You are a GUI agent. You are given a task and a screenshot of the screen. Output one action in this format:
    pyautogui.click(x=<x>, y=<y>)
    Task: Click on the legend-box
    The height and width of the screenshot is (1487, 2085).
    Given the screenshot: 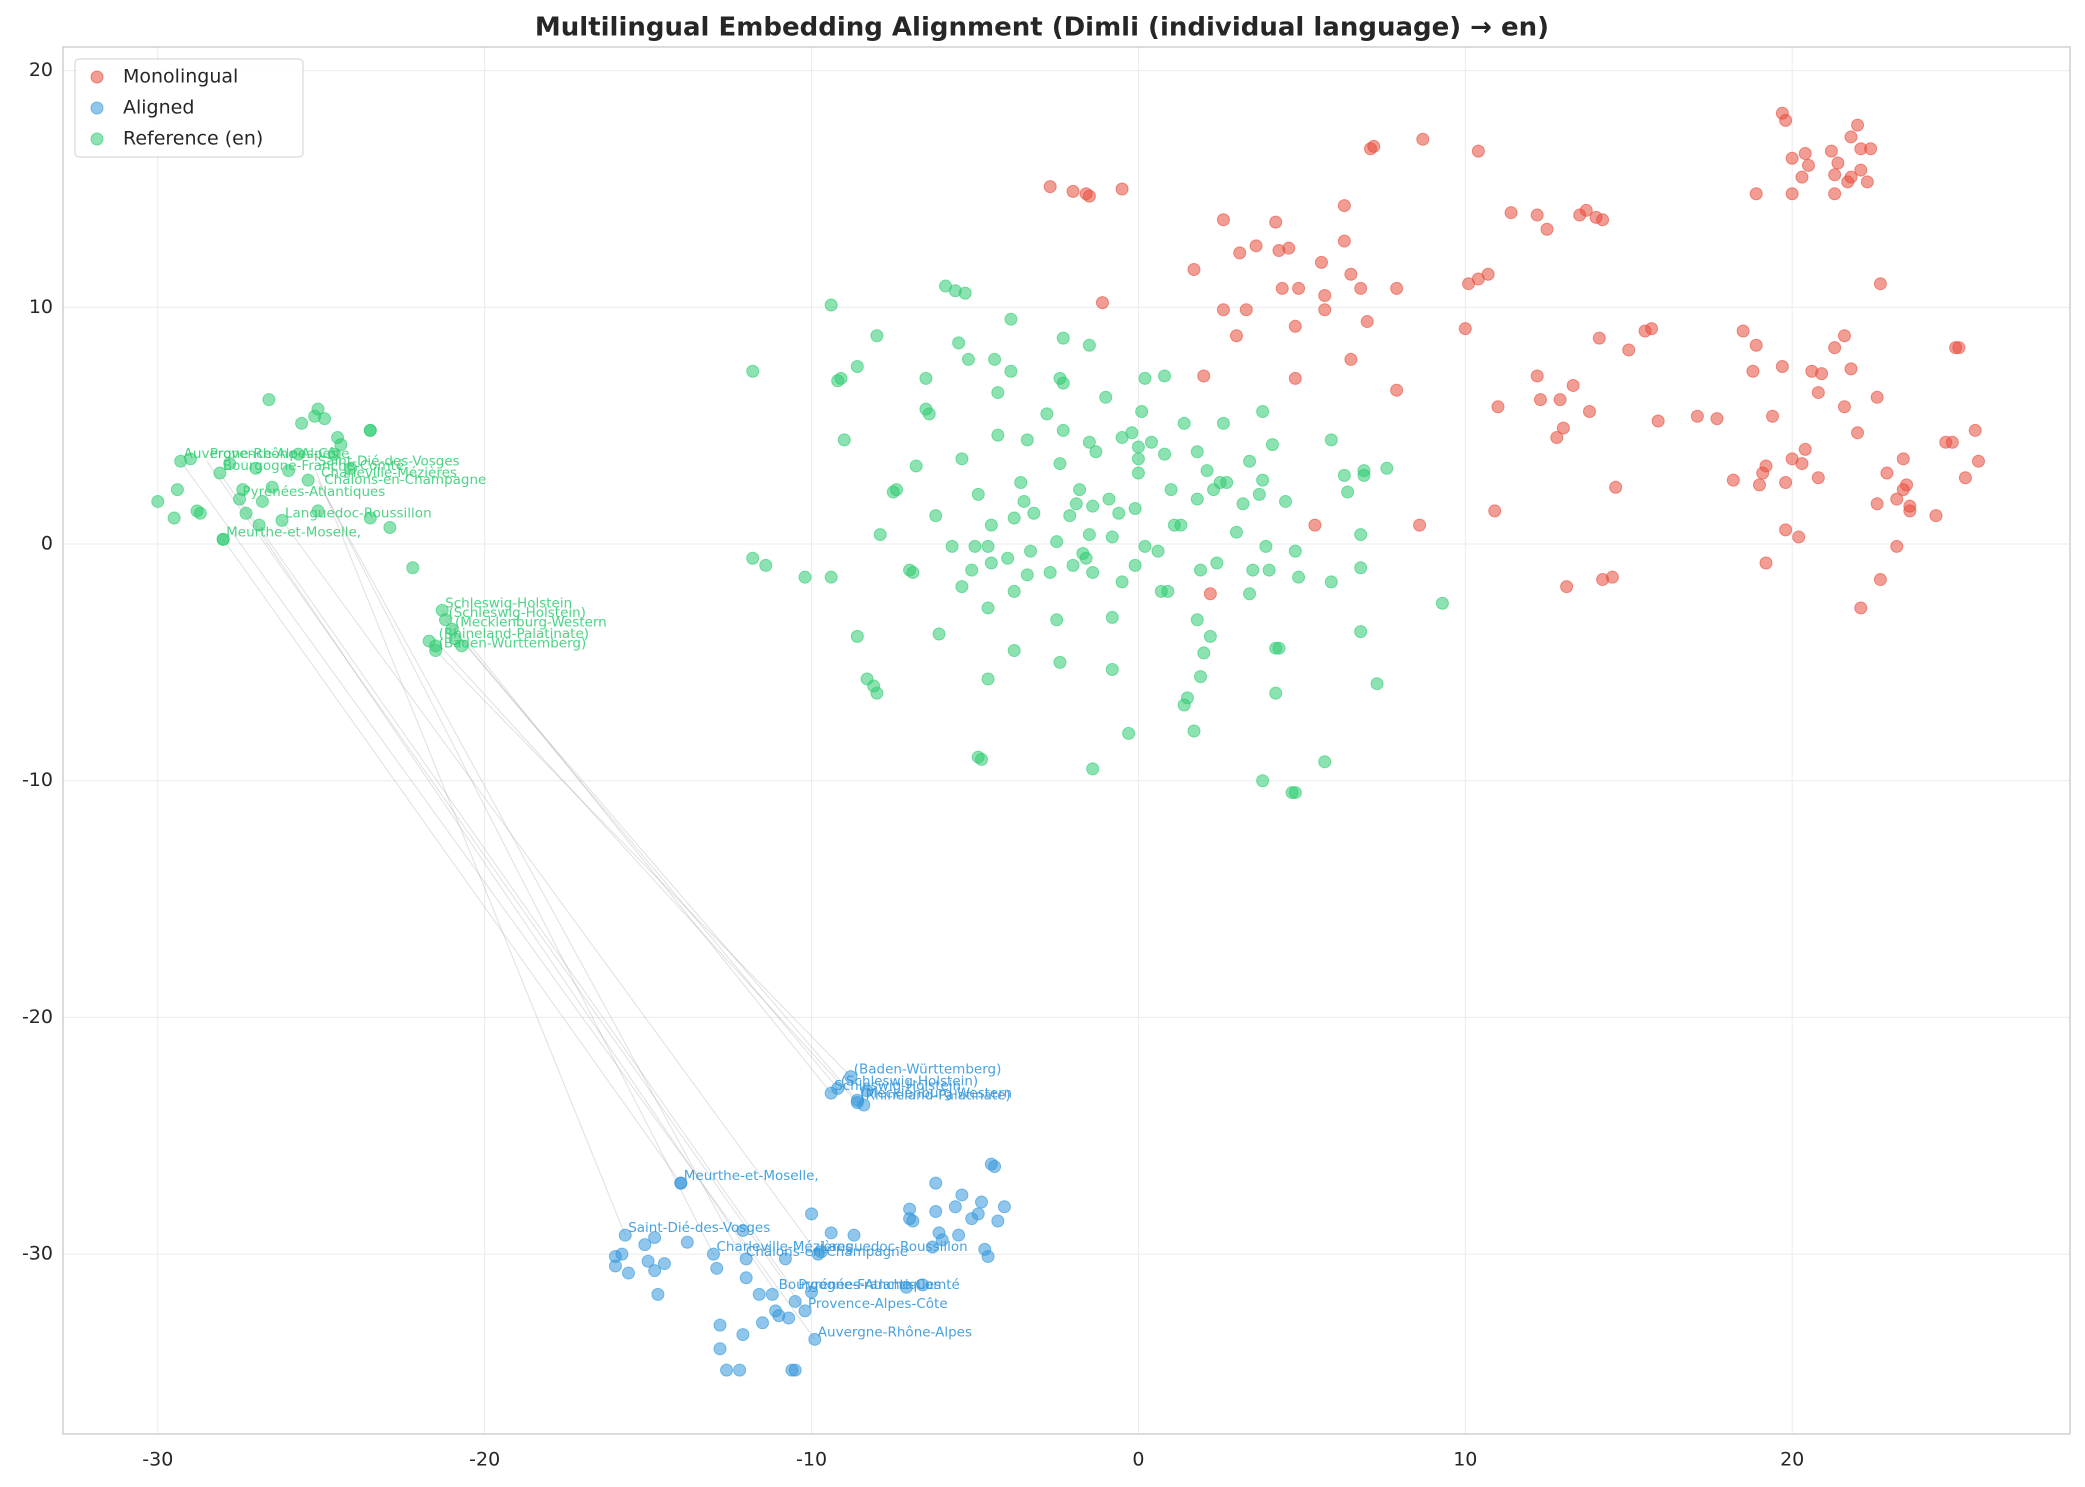 What is the action you would take?
    pyautogui.click(x=189, y=108)
    